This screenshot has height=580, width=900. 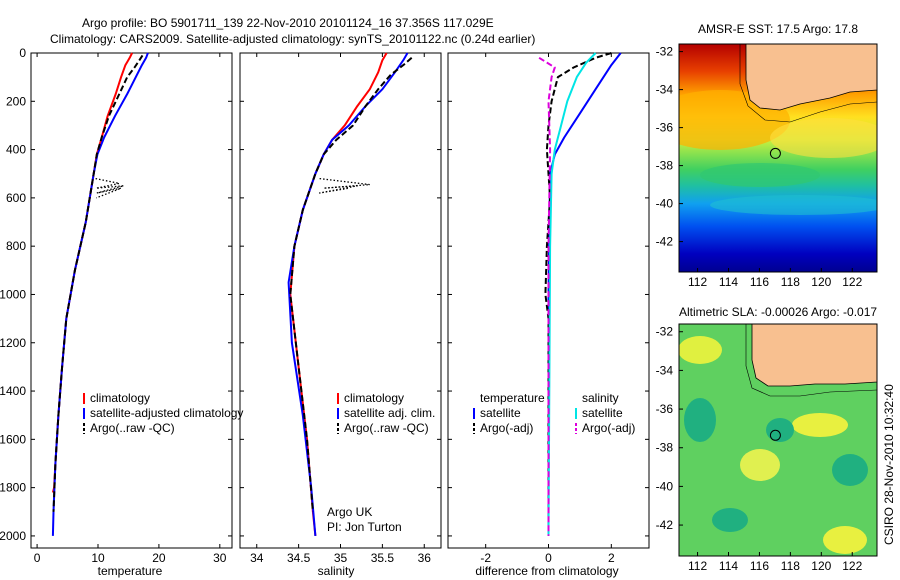 What do you see at coordinates (341, 558) in the screenshot?
I see `x-tick-label: 35` at bounding box center [341, 558].